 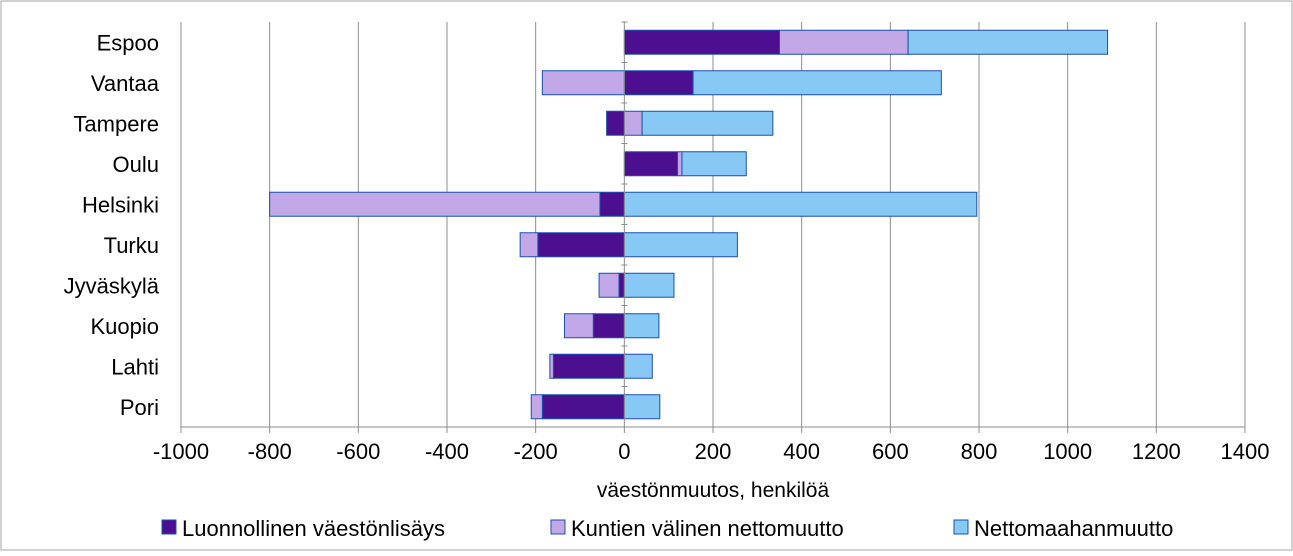 I want to click on x-tick-label: -800, so click(x=270, y=451).